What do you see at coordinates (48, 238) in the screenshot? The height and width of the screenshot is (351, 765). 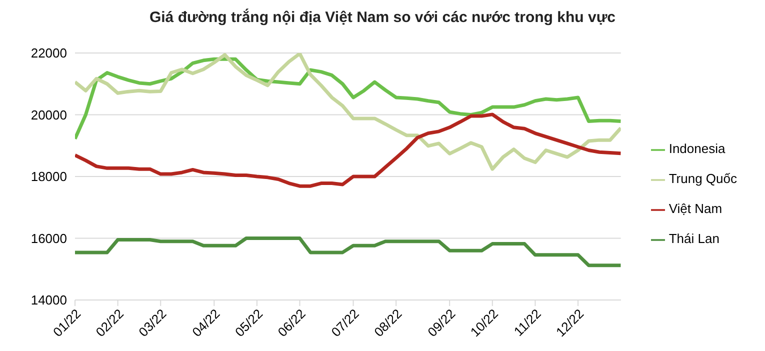 I see `y-tick-label: 16000` at bounding box center [48, 238].